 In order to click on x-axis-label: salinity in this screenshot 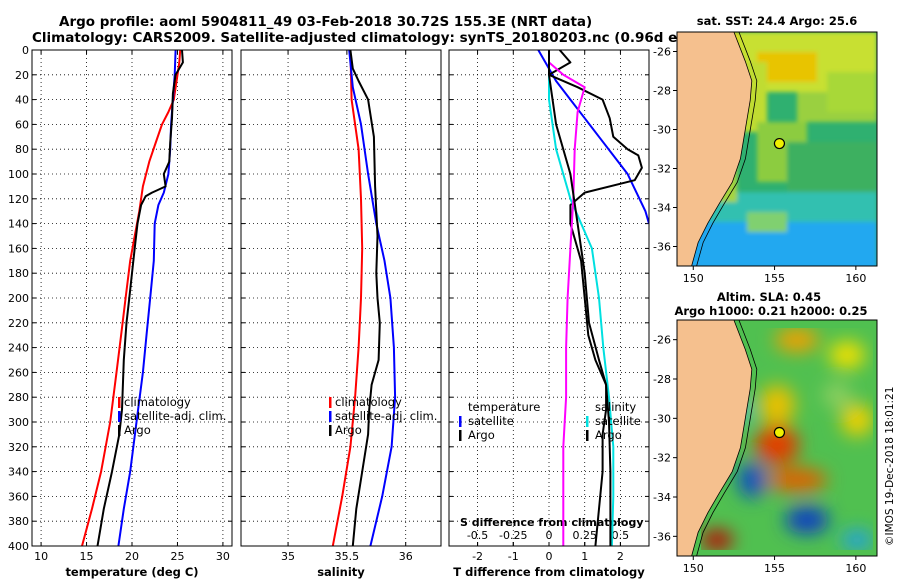, I will do `click(341, 572)`.